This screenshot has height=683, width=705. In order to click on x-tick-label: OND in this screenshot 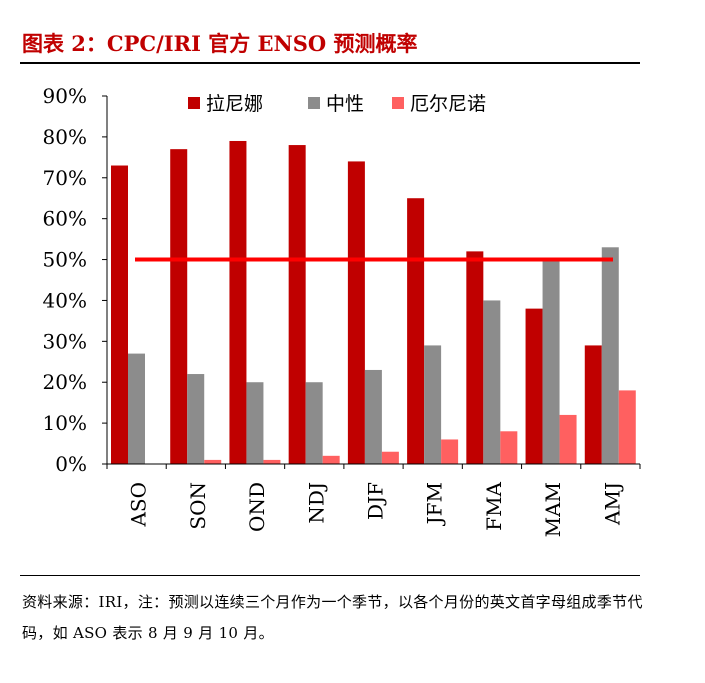, I will do `click(257, 507)`.